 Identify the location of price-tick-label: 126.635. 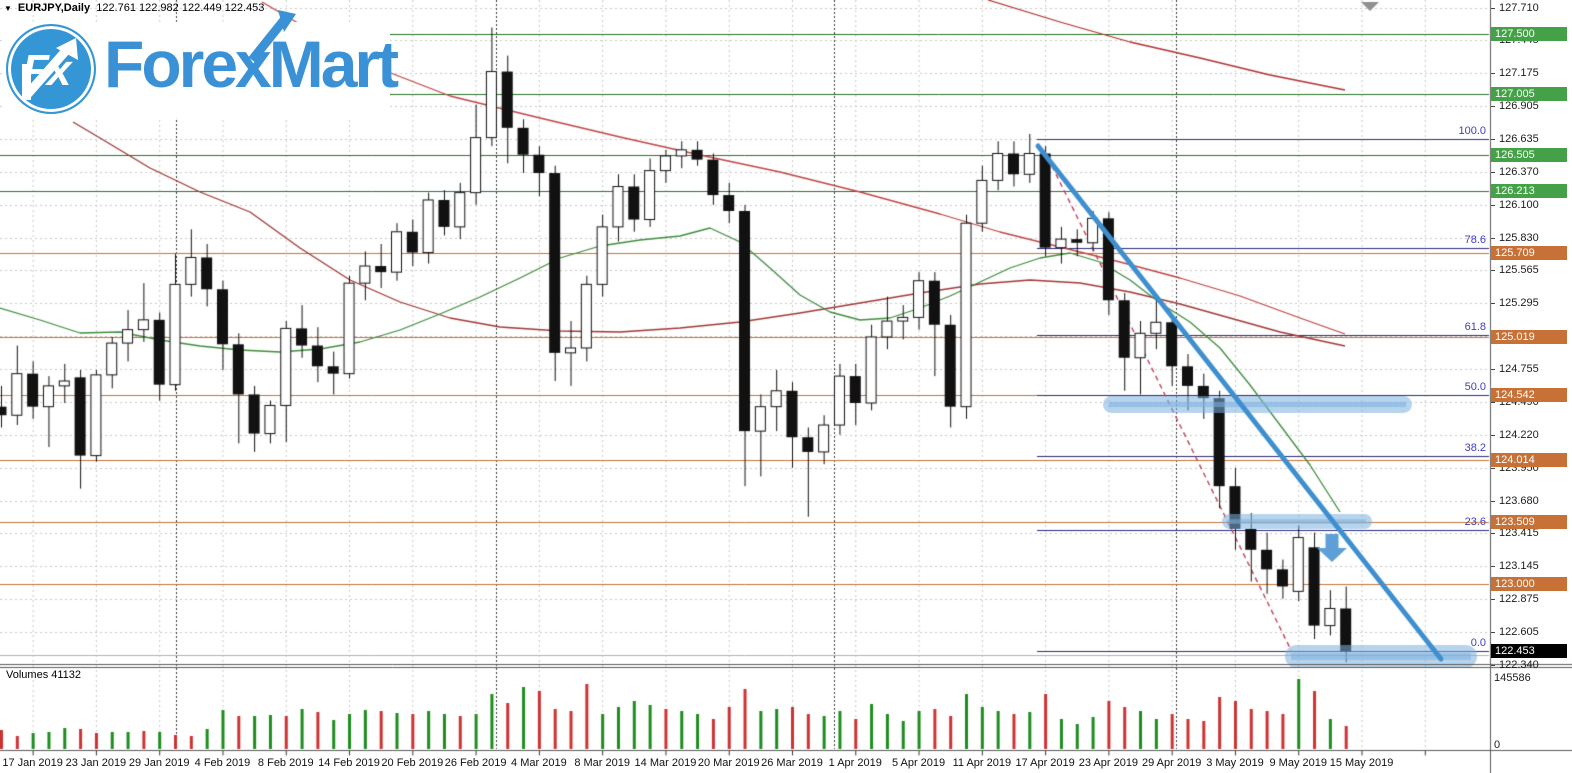
(1519, 139).